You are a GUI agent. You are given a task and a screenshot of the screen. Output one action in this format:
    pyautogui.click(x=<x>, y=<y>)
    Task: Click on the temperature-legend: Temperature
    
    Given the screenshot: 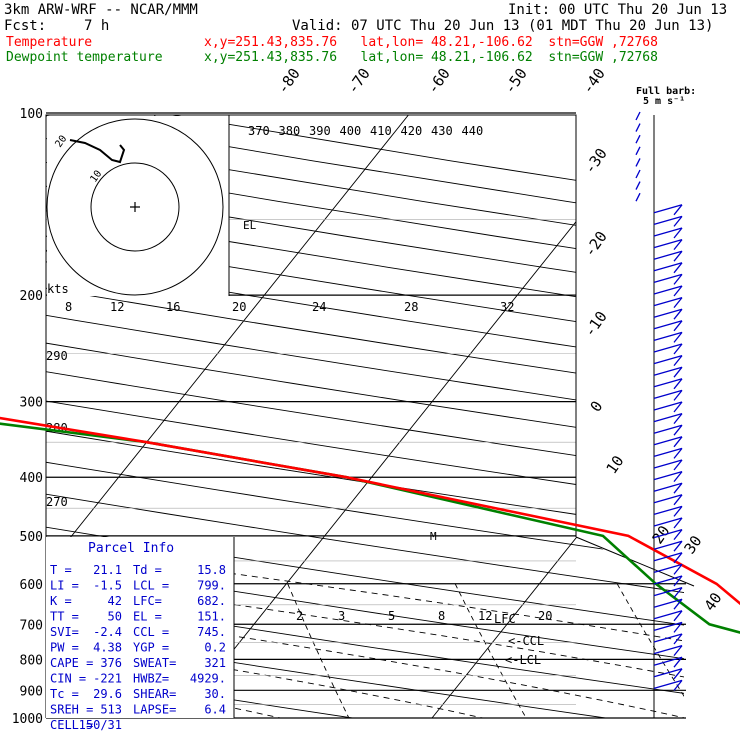 What is the action you would take?
    pyautogui.click(x=49, y=42)
    